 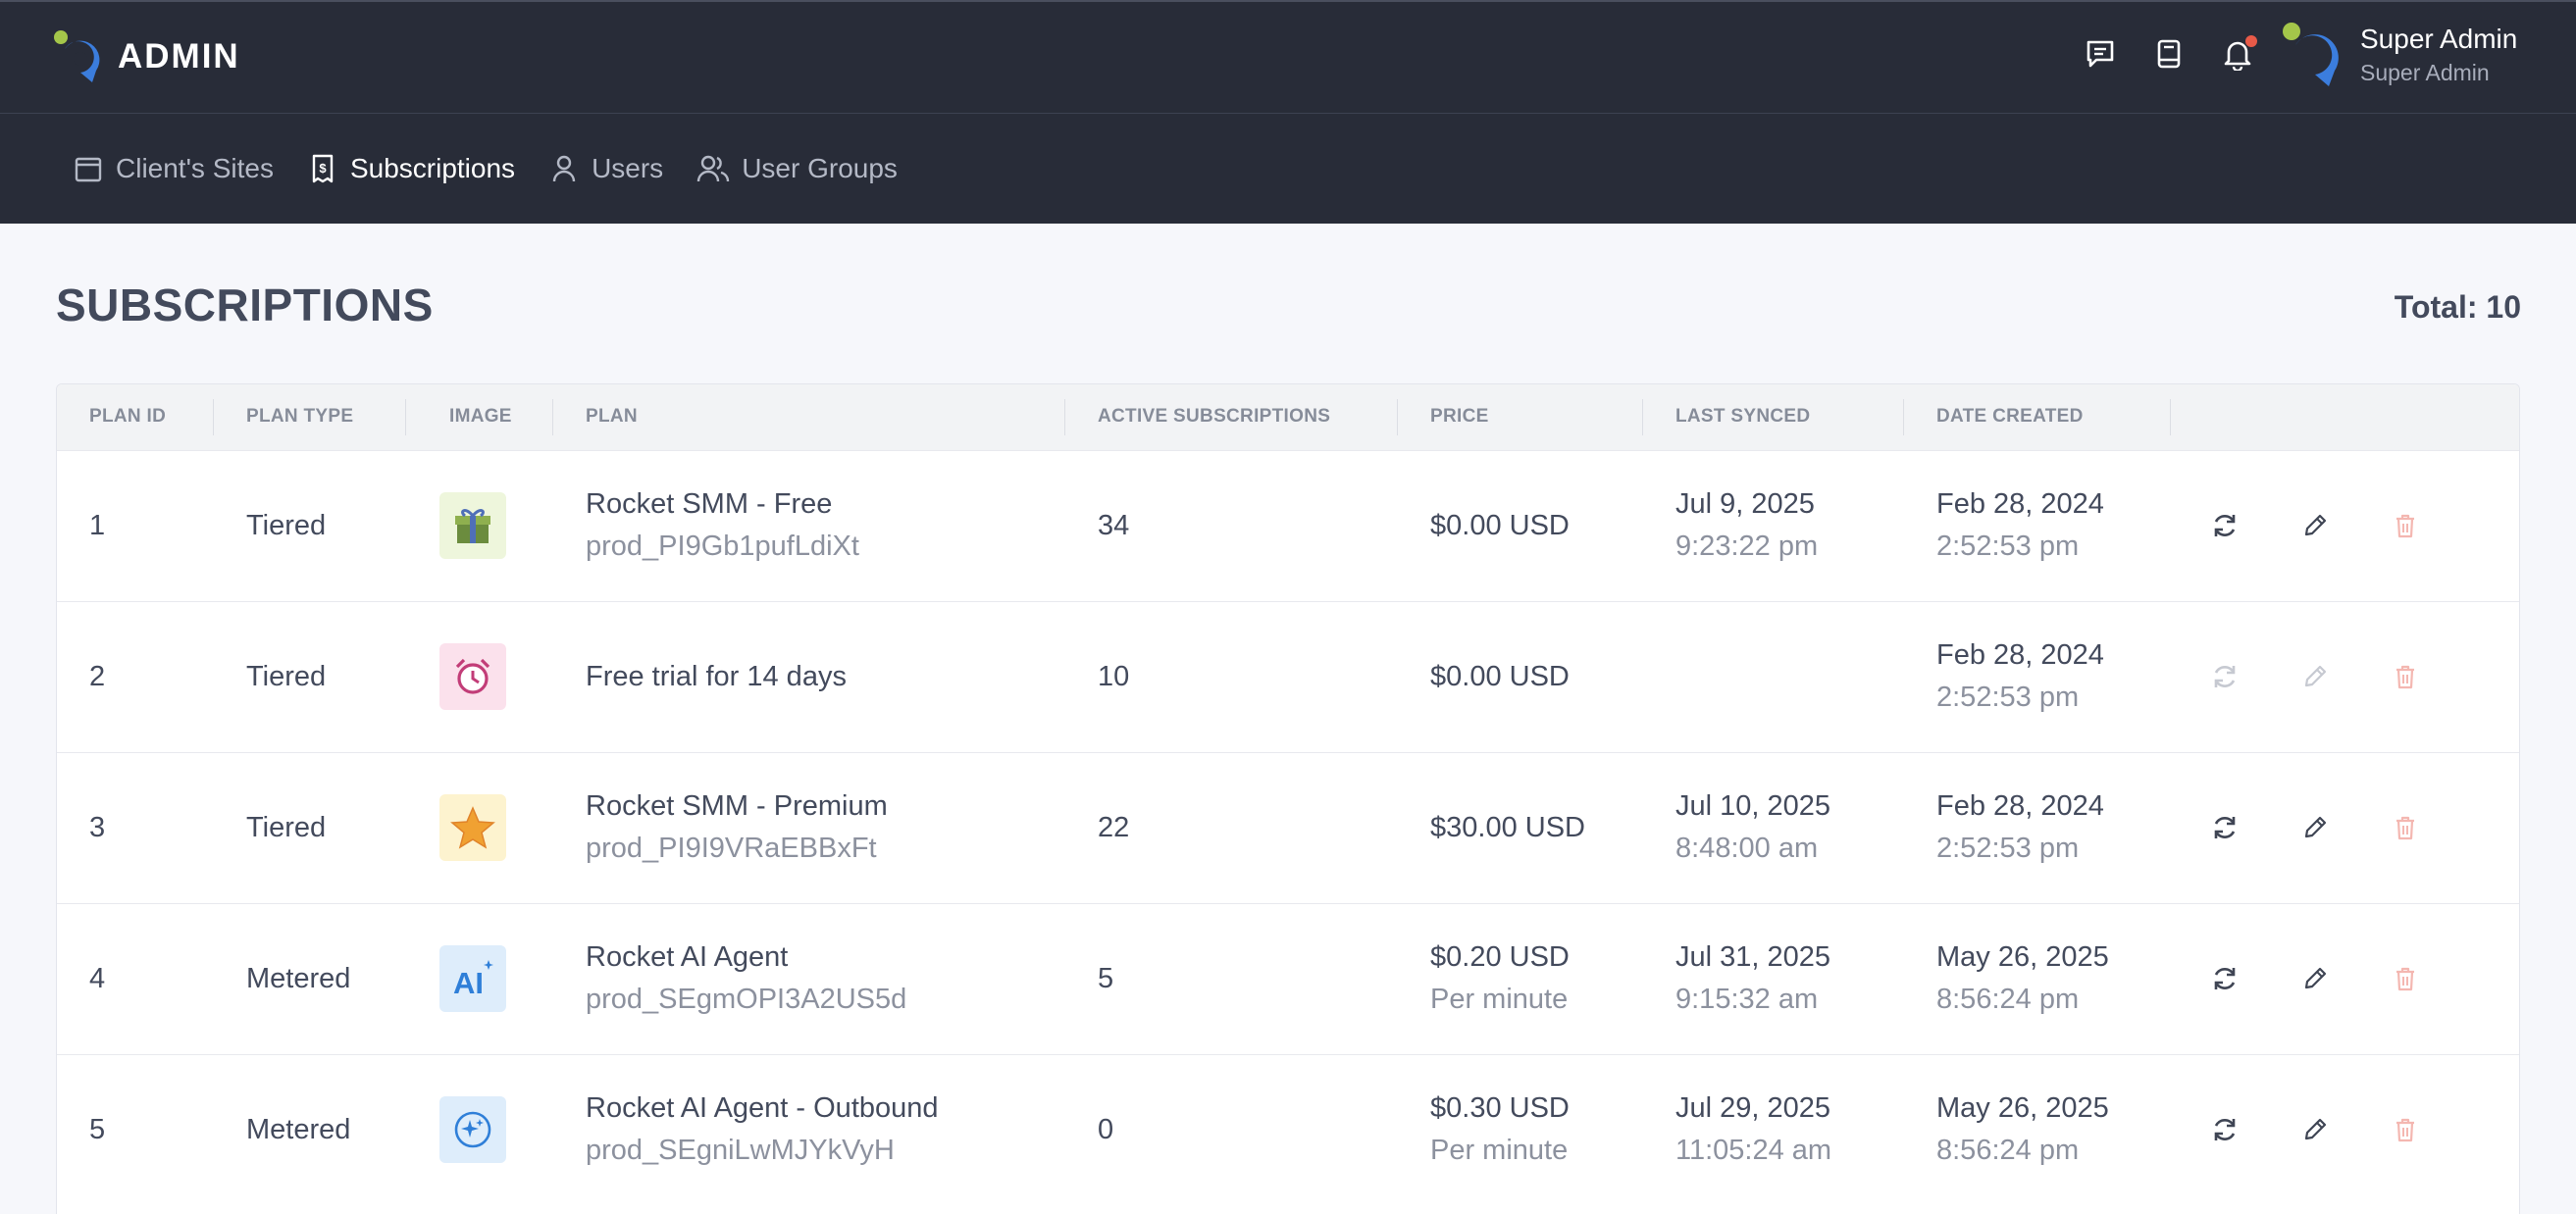 What do you see at coordinates (88, 170) in the screenshot?
I see `calendar-icon` at bounding box center [88, 170].